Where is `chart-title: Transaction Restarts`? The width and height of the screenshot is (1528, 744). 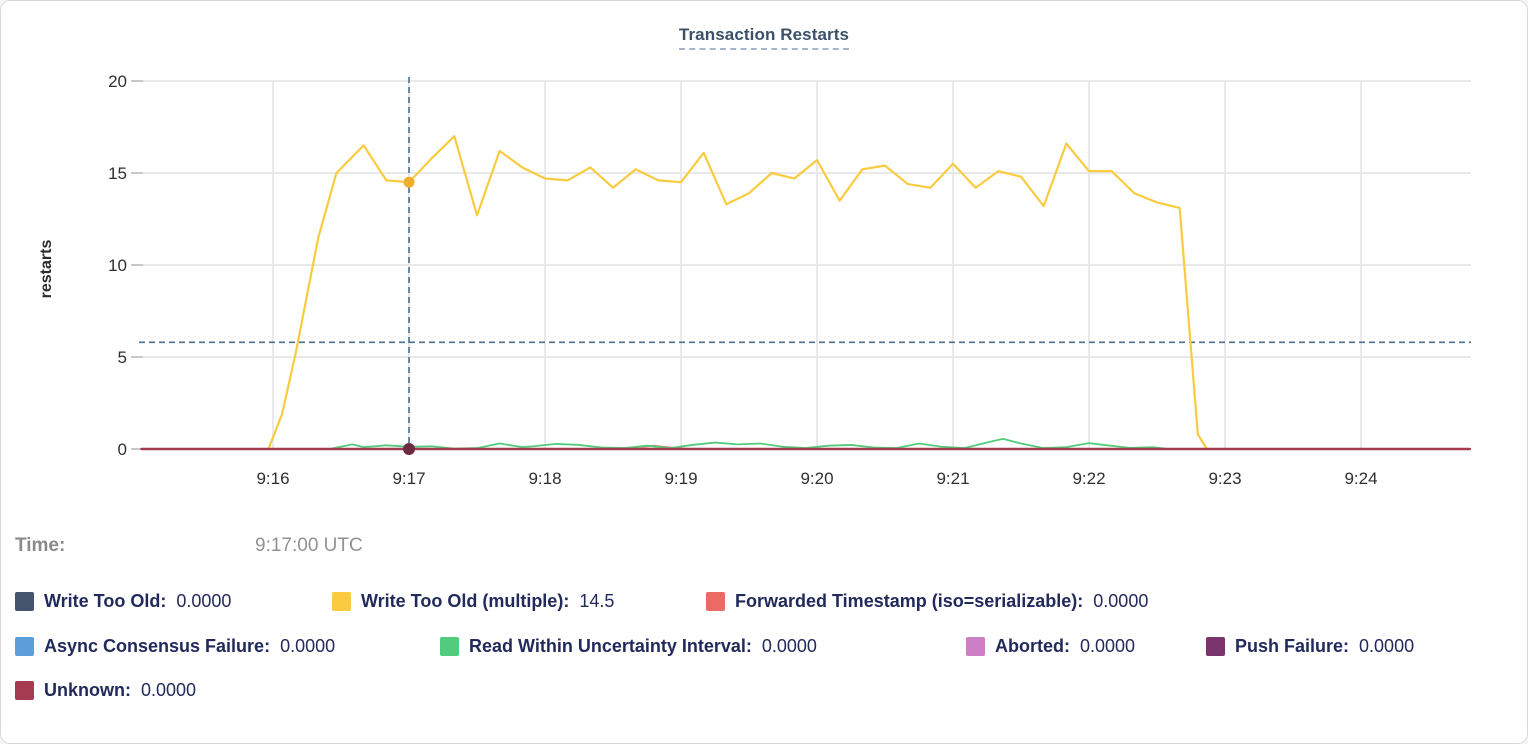
chart-title: Transaction Restarts is located at coordinates (764, 37).